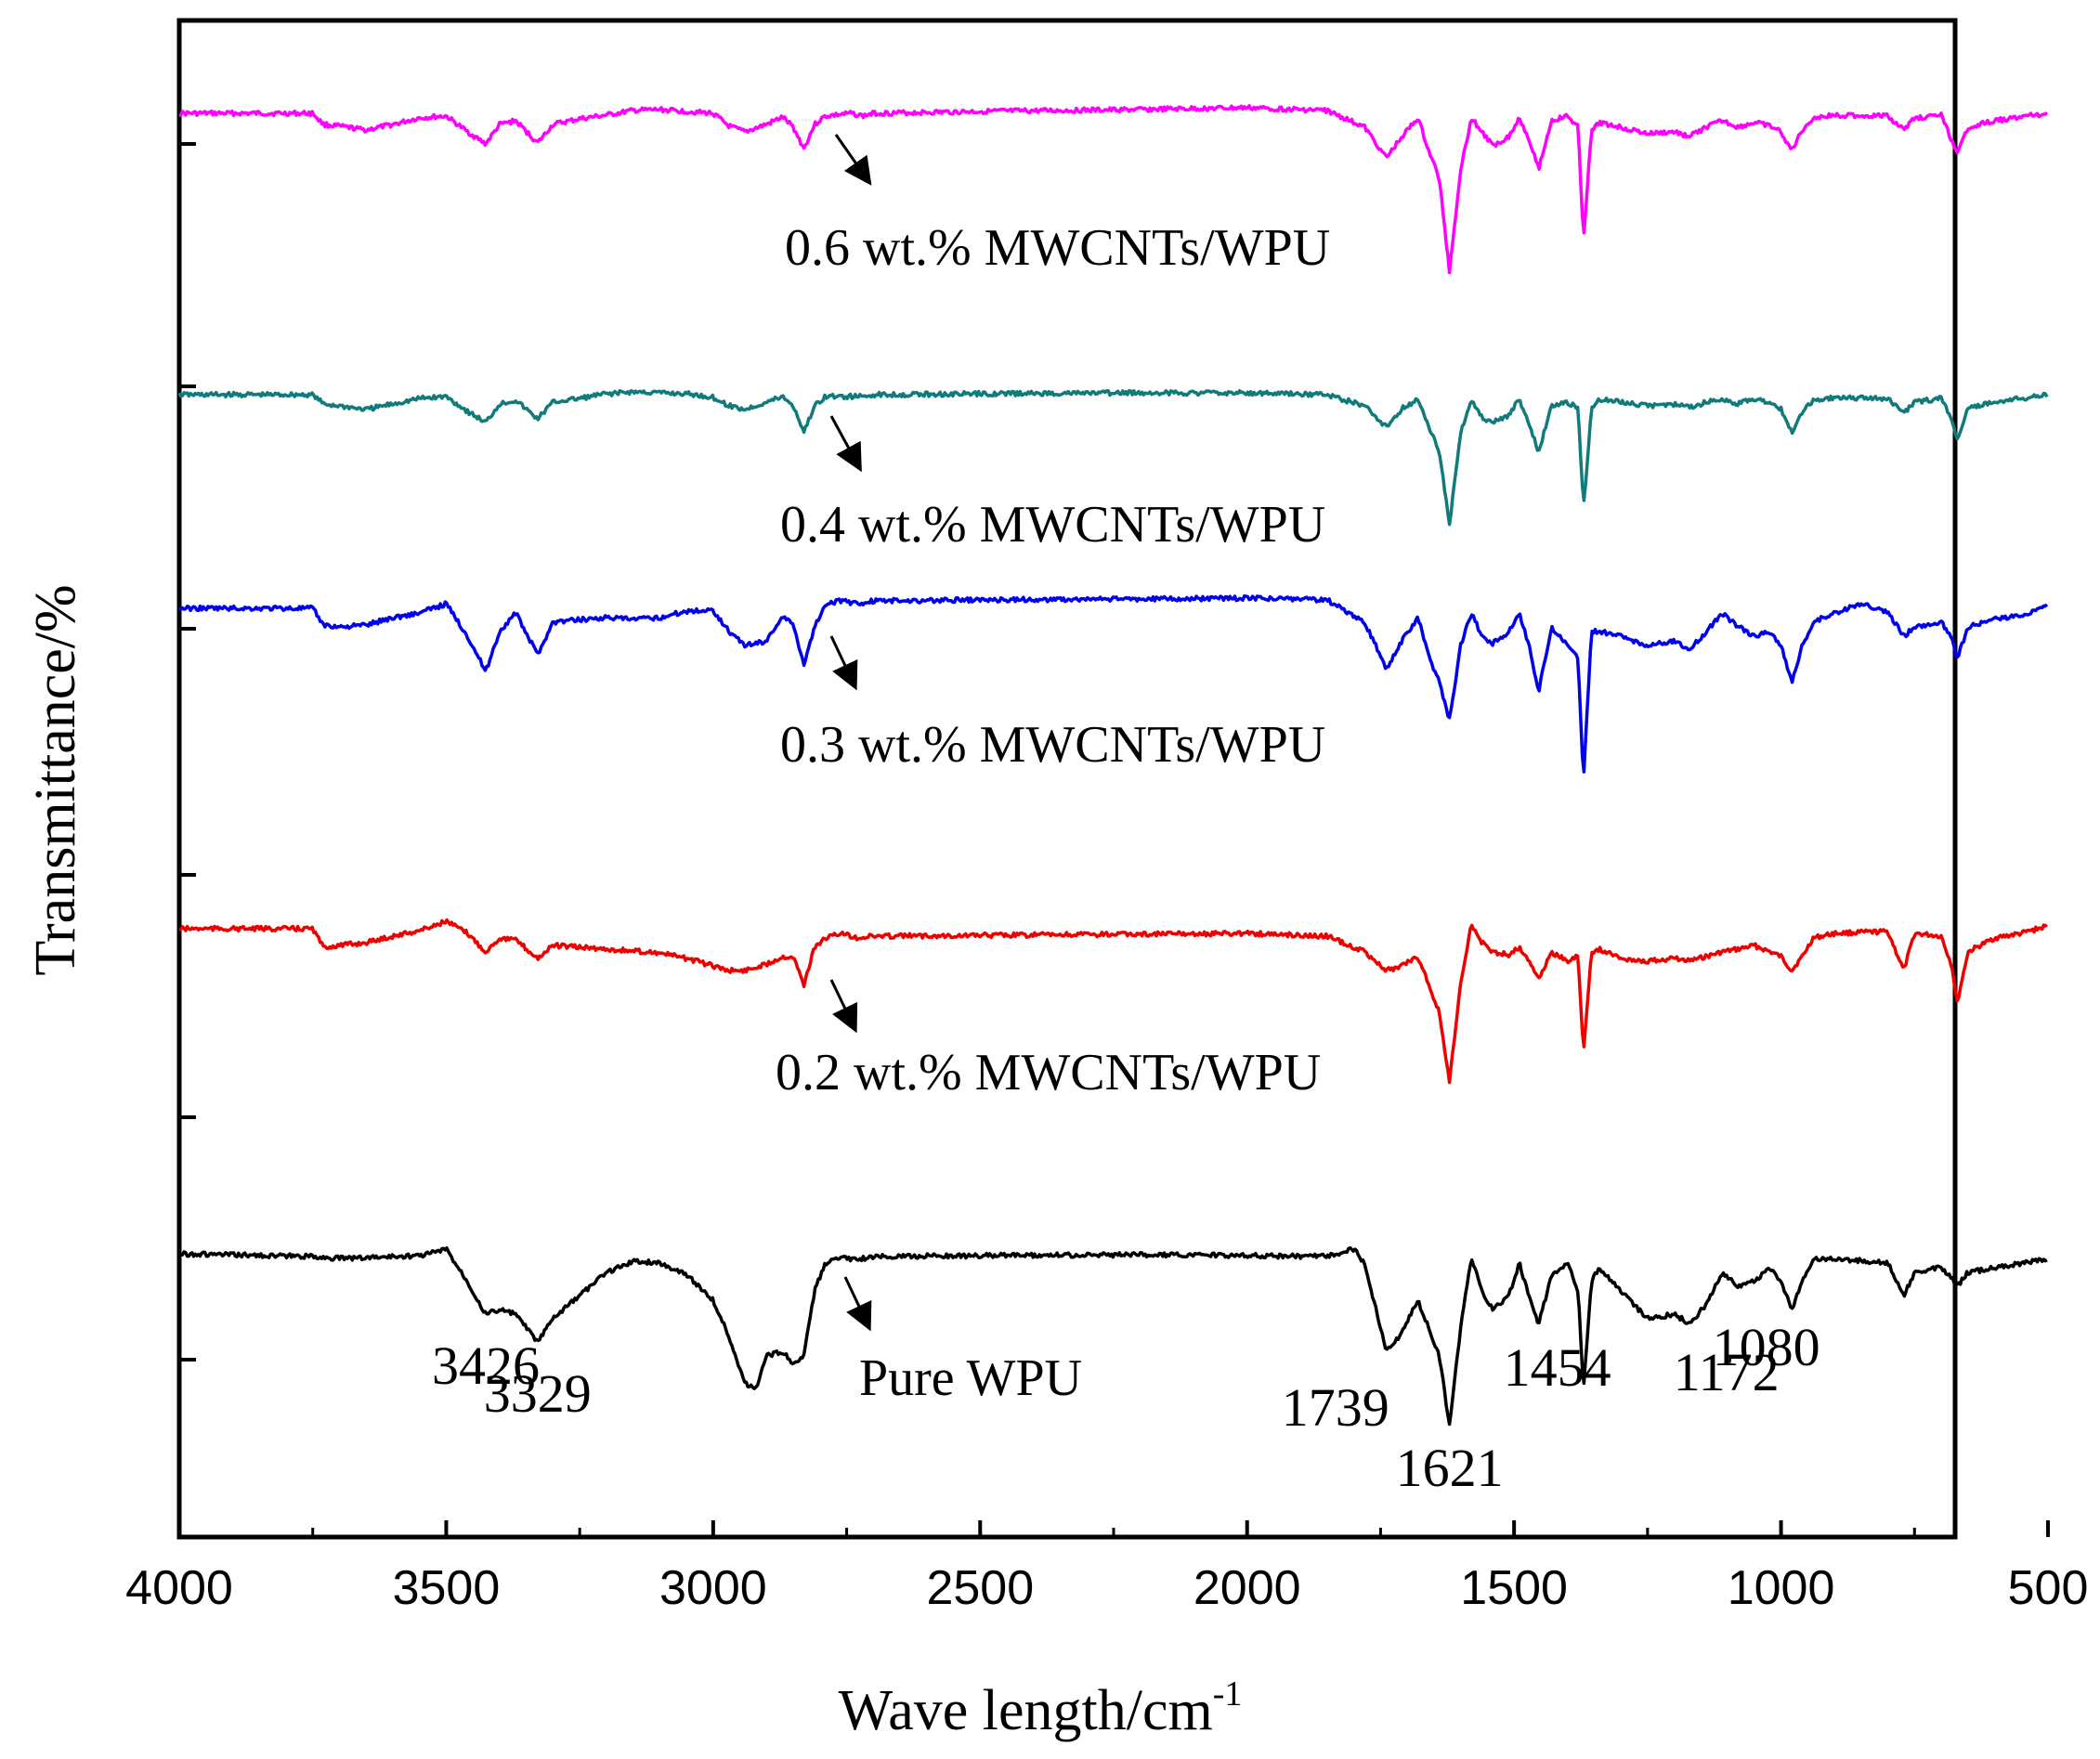 This screenshot has height=1759, width=2100. I want to click on x-tick-label: 4000, so click(179, 1588).